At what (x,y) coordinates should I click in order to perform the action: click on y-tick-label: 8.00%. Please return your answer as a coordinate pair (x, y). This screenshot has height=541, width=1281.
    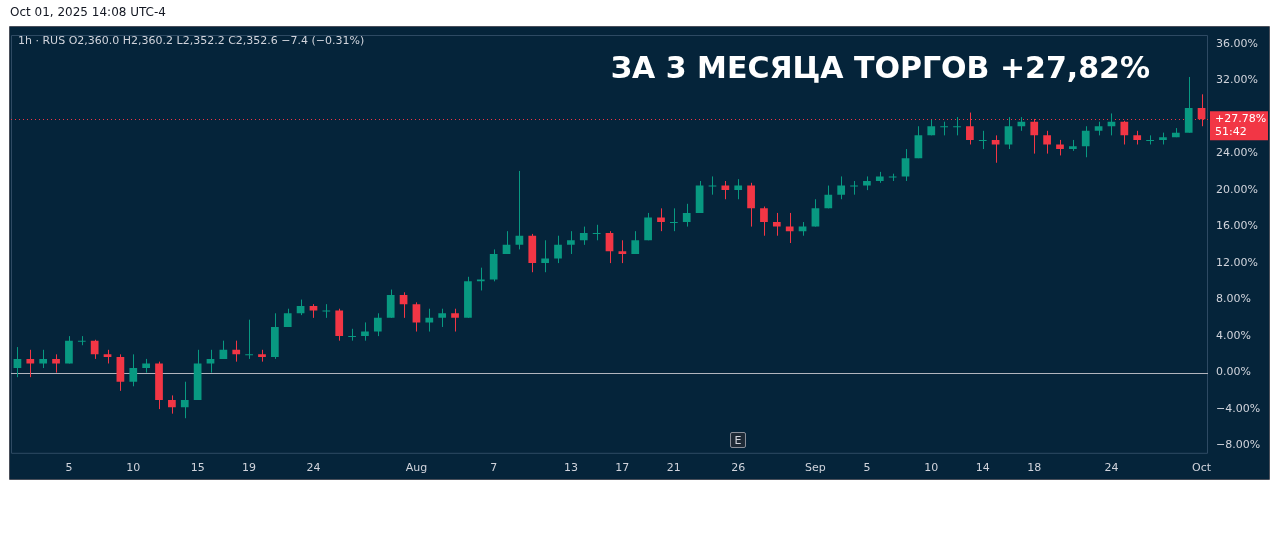
    Looking at the image, I should click on (1233, 299).